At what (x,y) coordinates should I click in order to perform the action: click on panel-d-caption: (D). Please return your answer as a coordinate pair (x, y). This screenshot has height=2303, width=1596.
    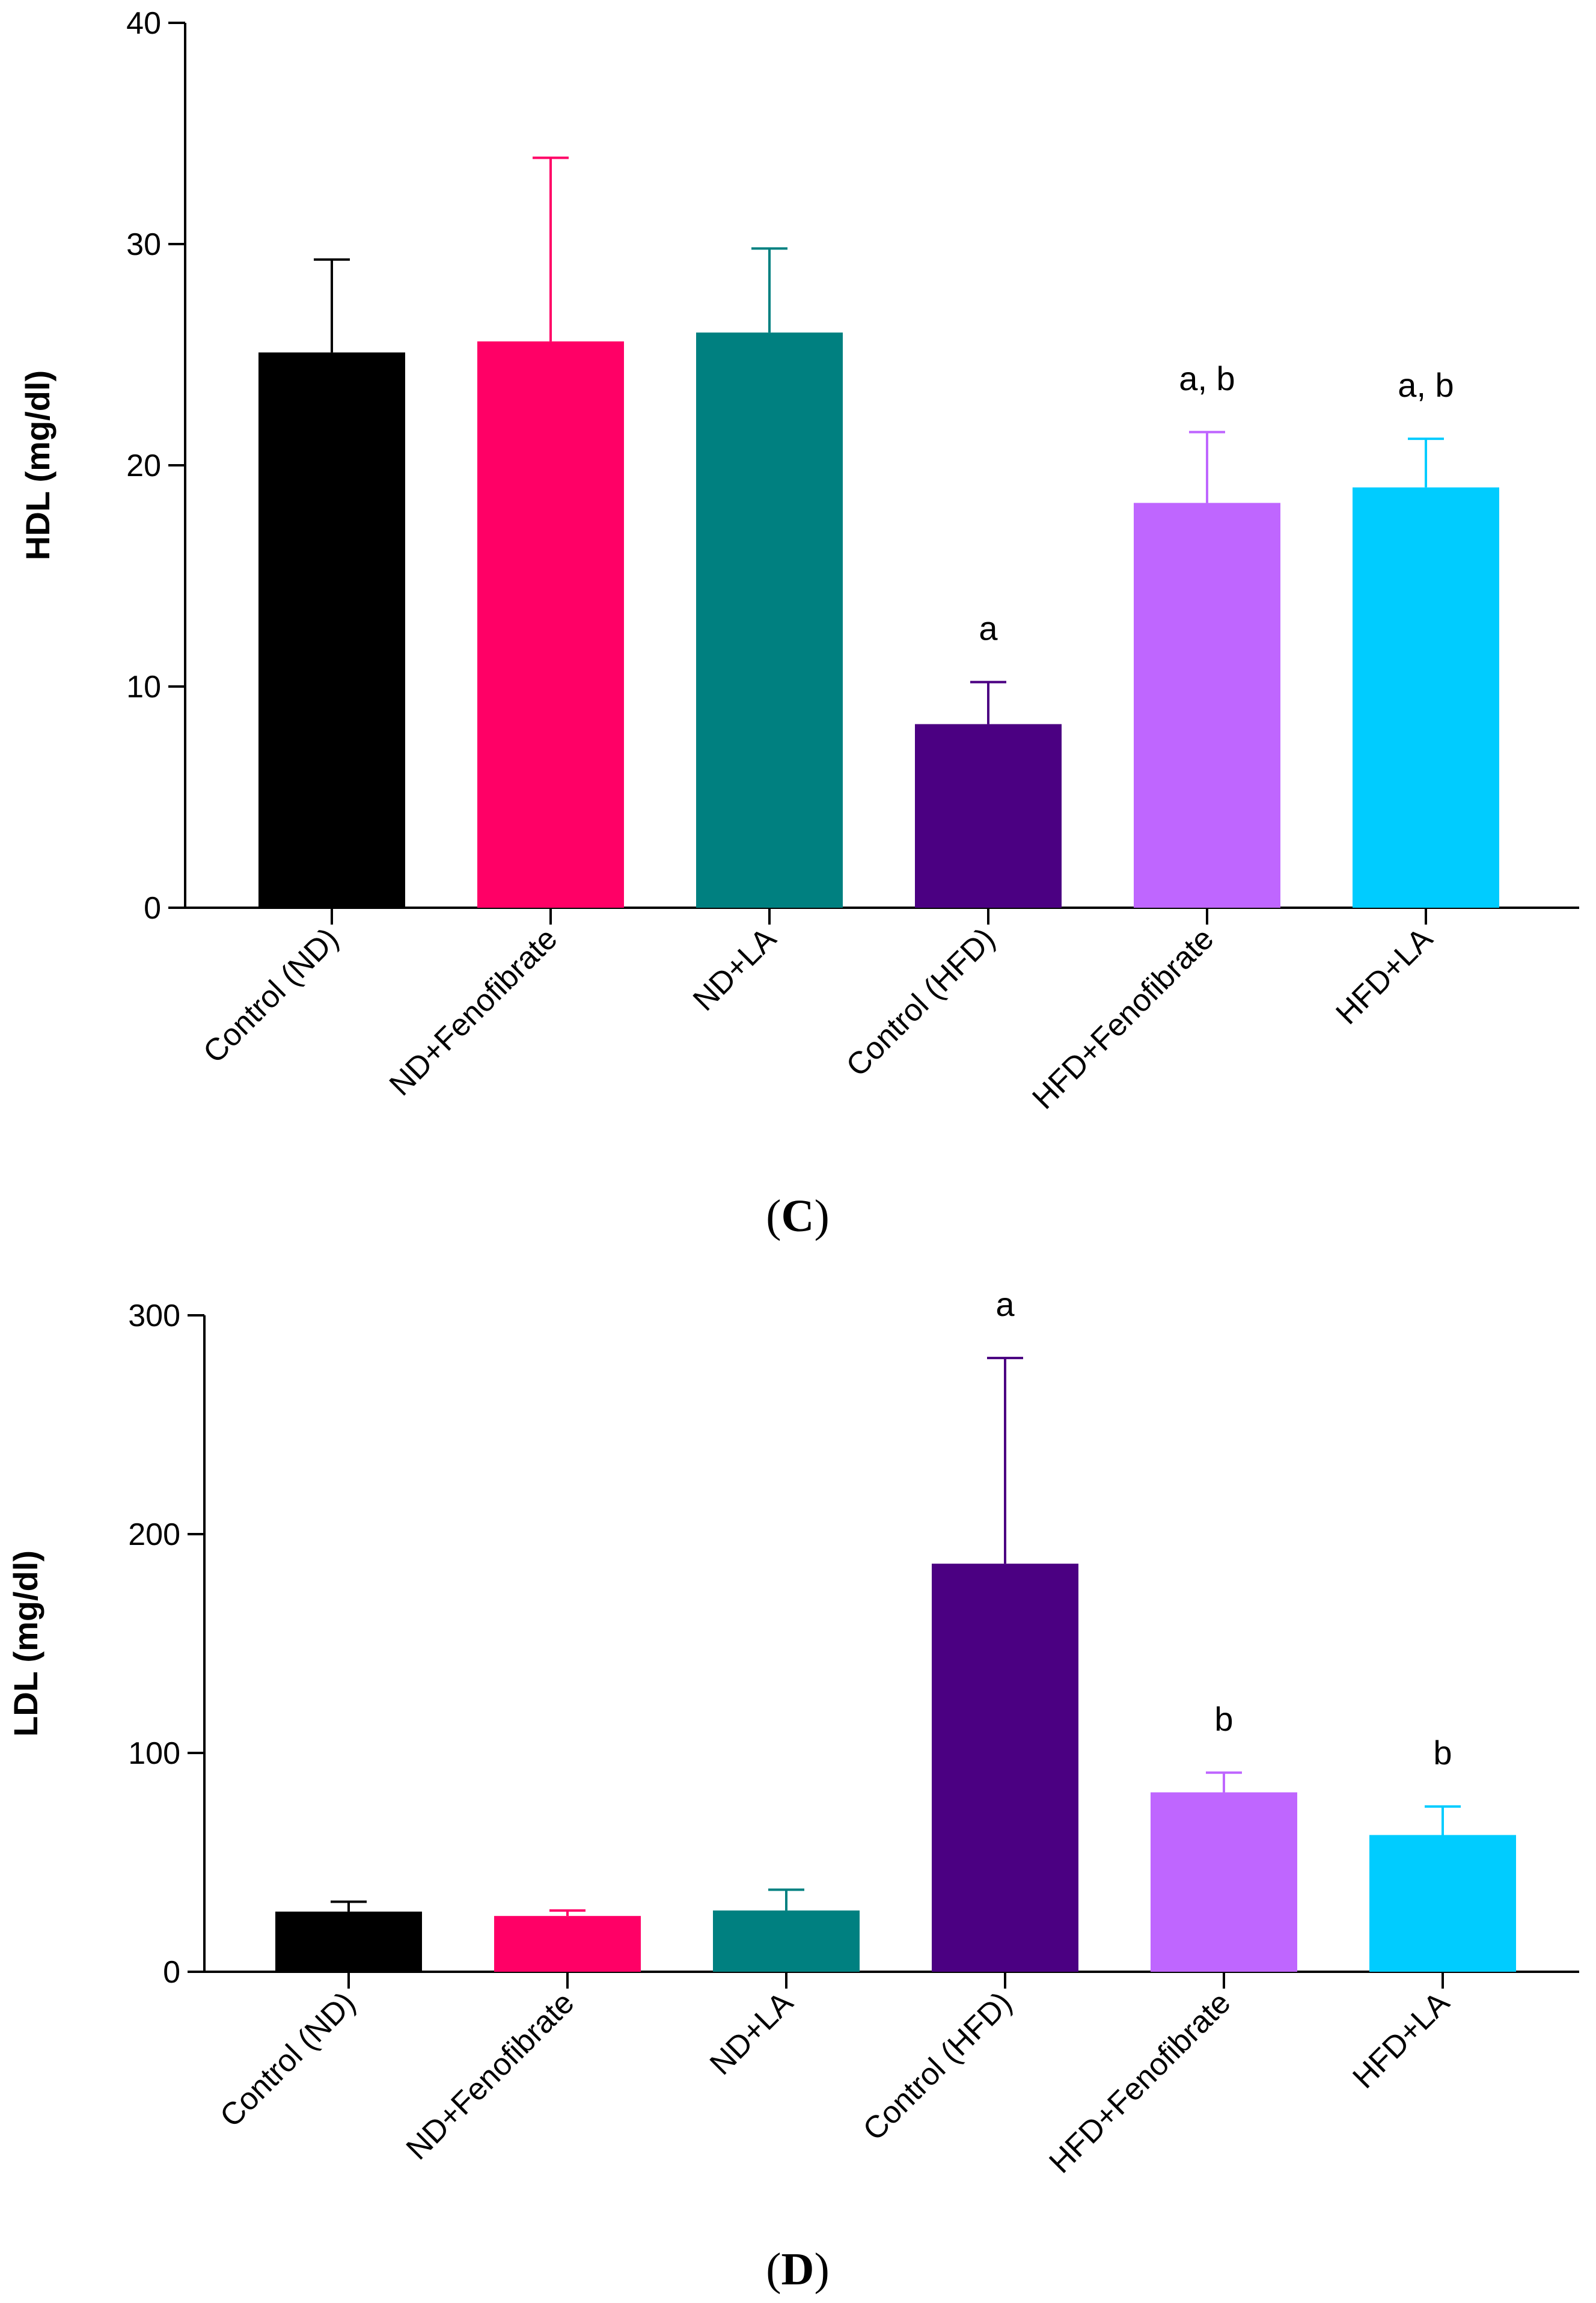
    Looking at the image, I should click on (798, 2269).